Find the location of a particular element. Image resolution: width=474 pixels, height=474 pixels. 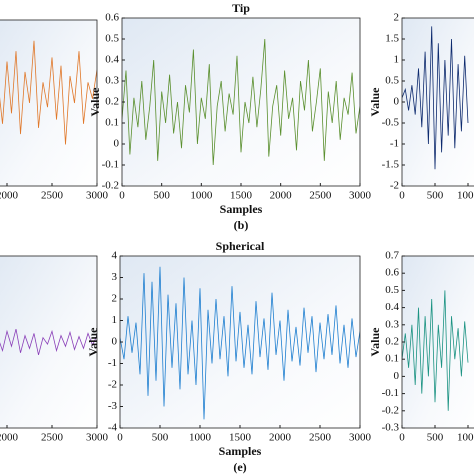

y-tick-label: -3 is located at coordinates (113, 406).